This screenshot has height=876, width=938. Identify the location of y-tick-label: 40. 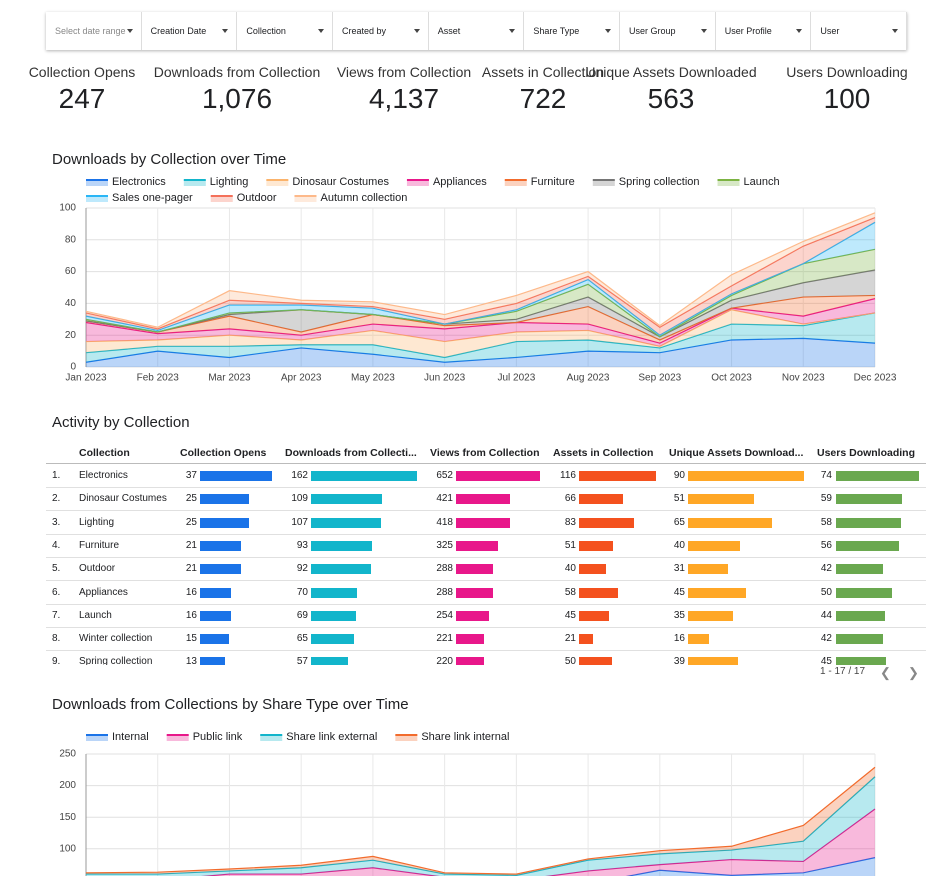
(71, 303).